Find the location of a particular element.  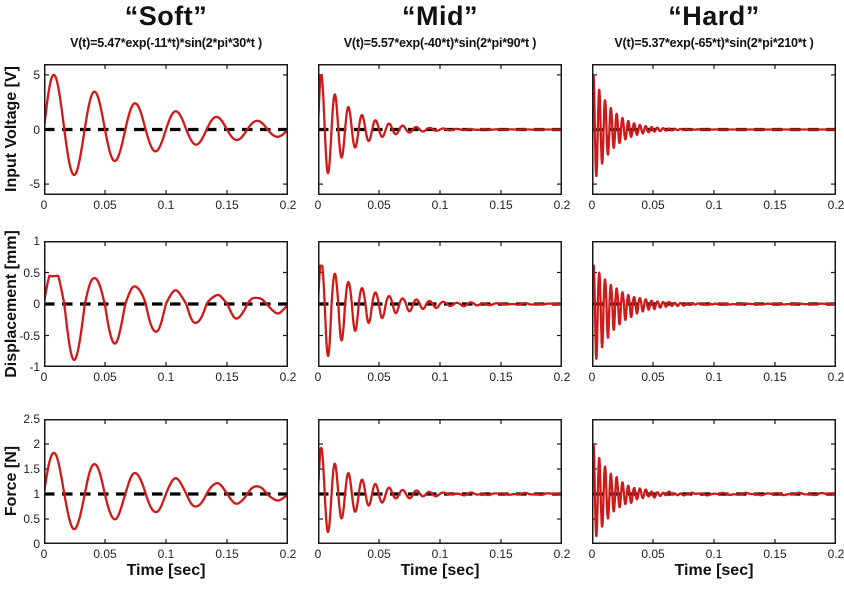

plot-mid-force is located at coordinates (440, 481).